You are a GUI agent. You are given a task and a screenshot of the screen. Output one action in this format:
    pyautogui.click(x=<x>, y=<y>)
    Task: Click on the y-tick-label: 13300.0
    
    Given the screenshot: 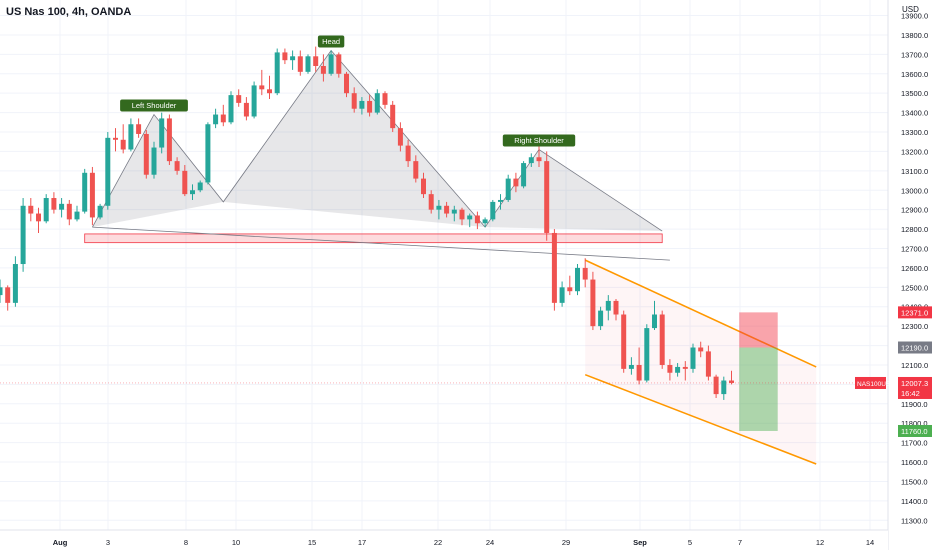 What is the action you would take?
    pyautogui.click(x=914, y=132)
    